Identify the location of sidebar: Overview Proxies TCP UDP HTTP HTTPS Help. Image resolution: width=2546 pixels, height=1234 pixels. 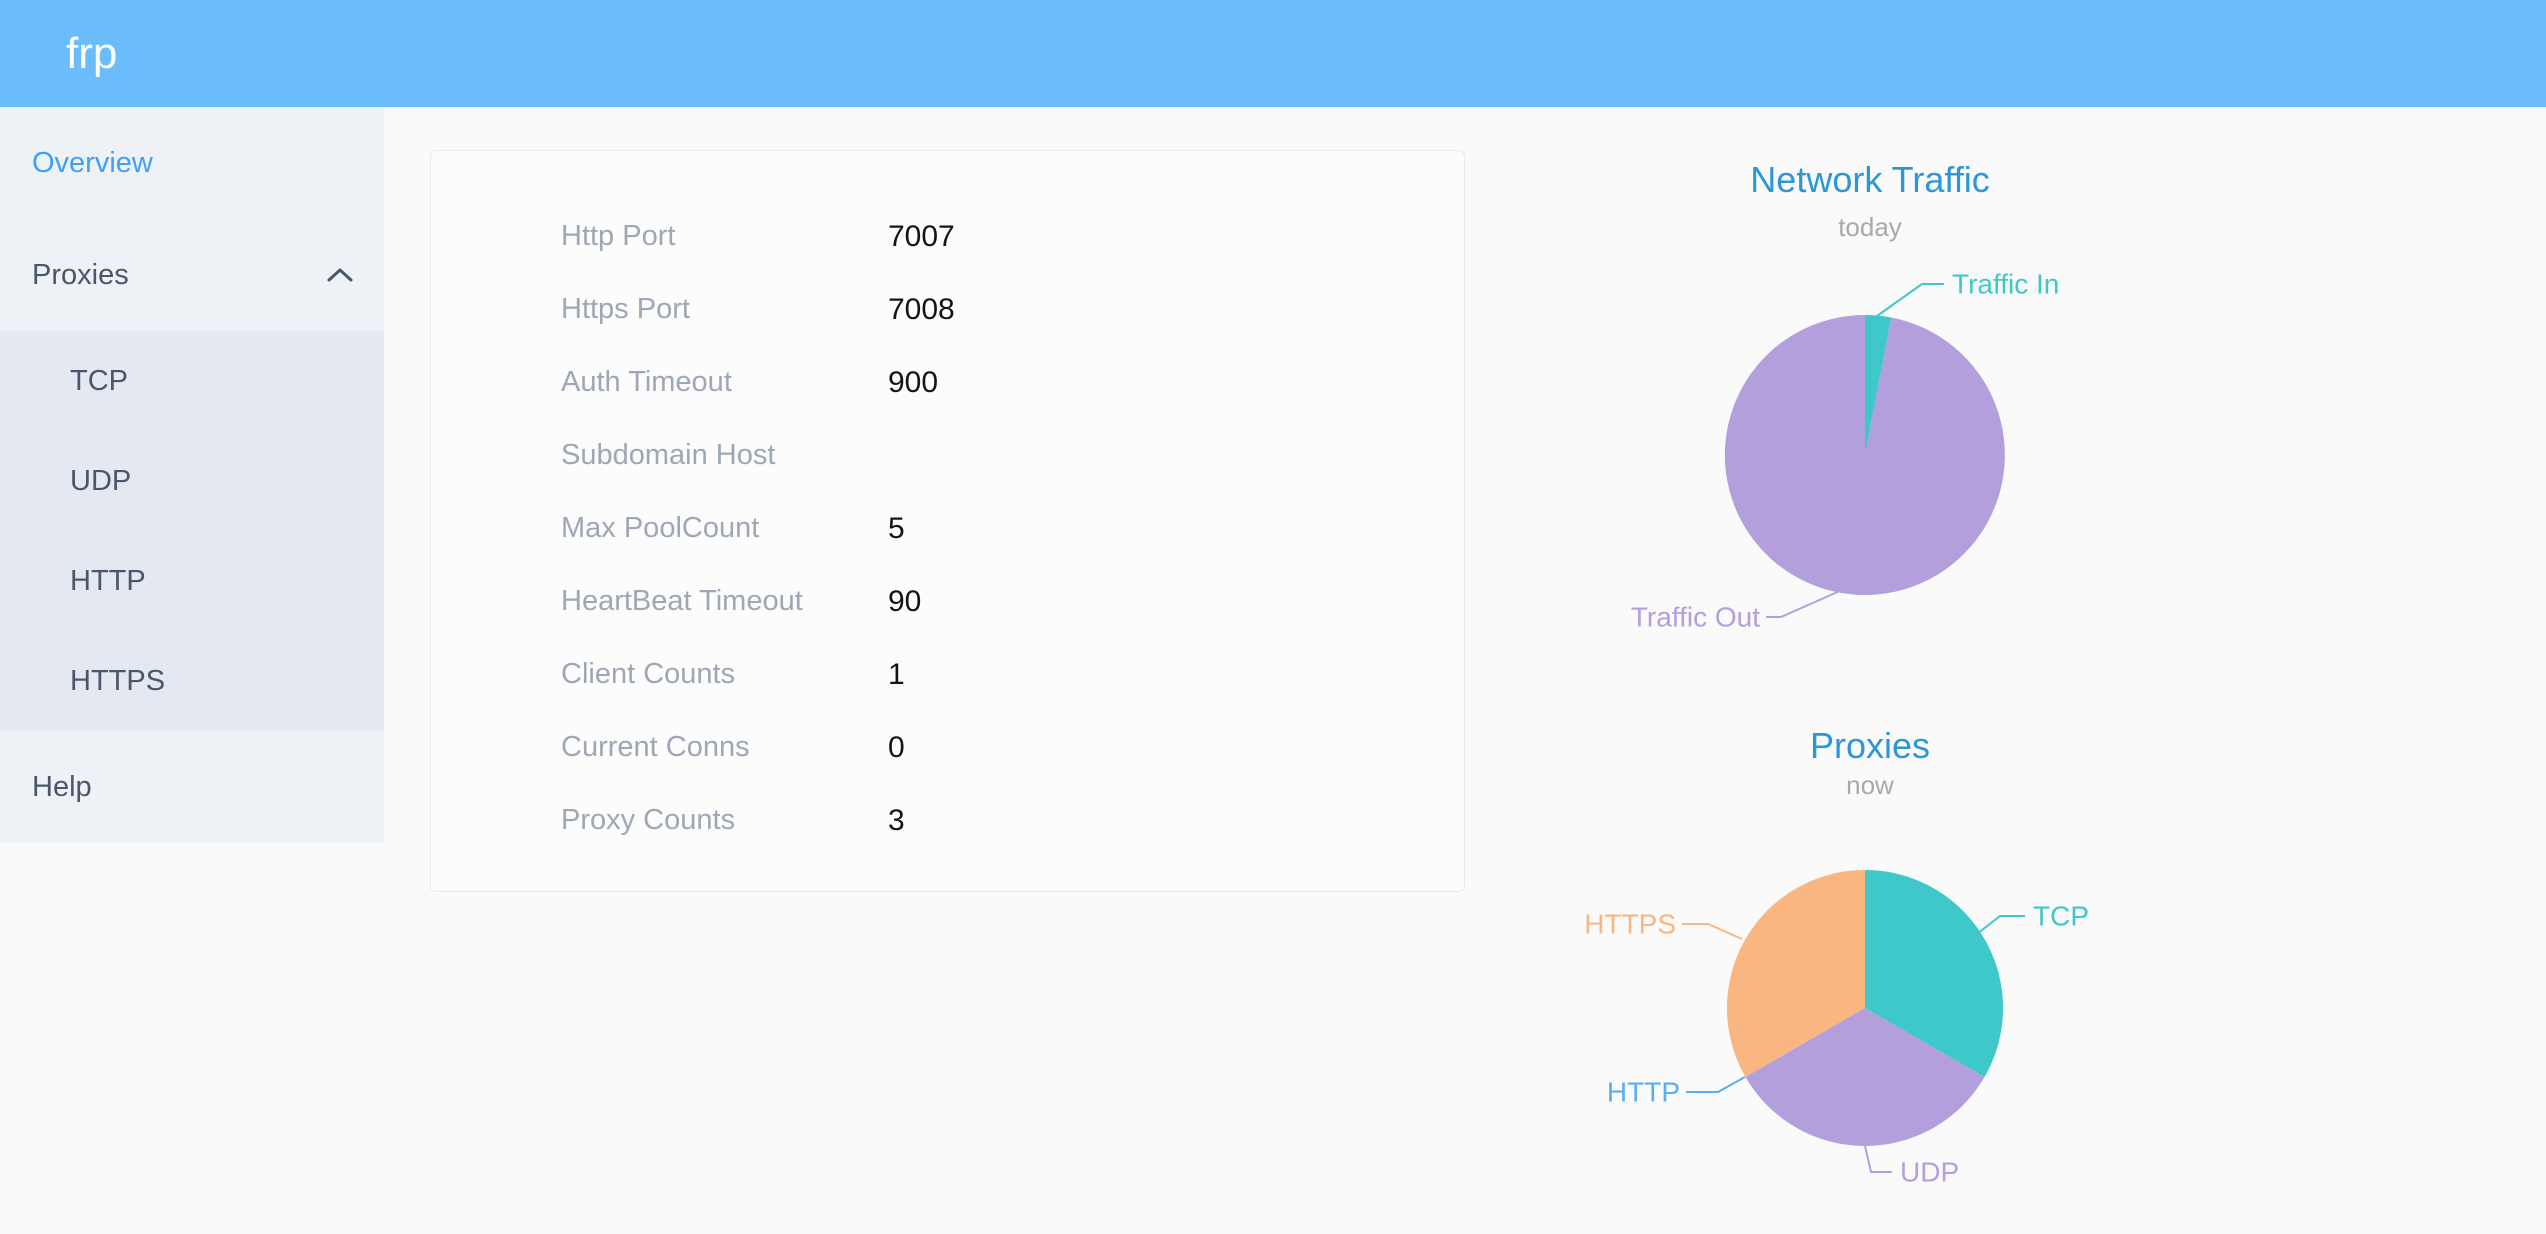
(192, 475).